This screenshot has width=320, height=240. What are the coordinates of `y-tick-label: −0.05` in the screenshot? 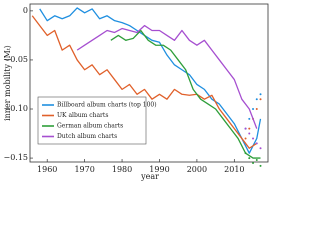 It's located at (15, 59).